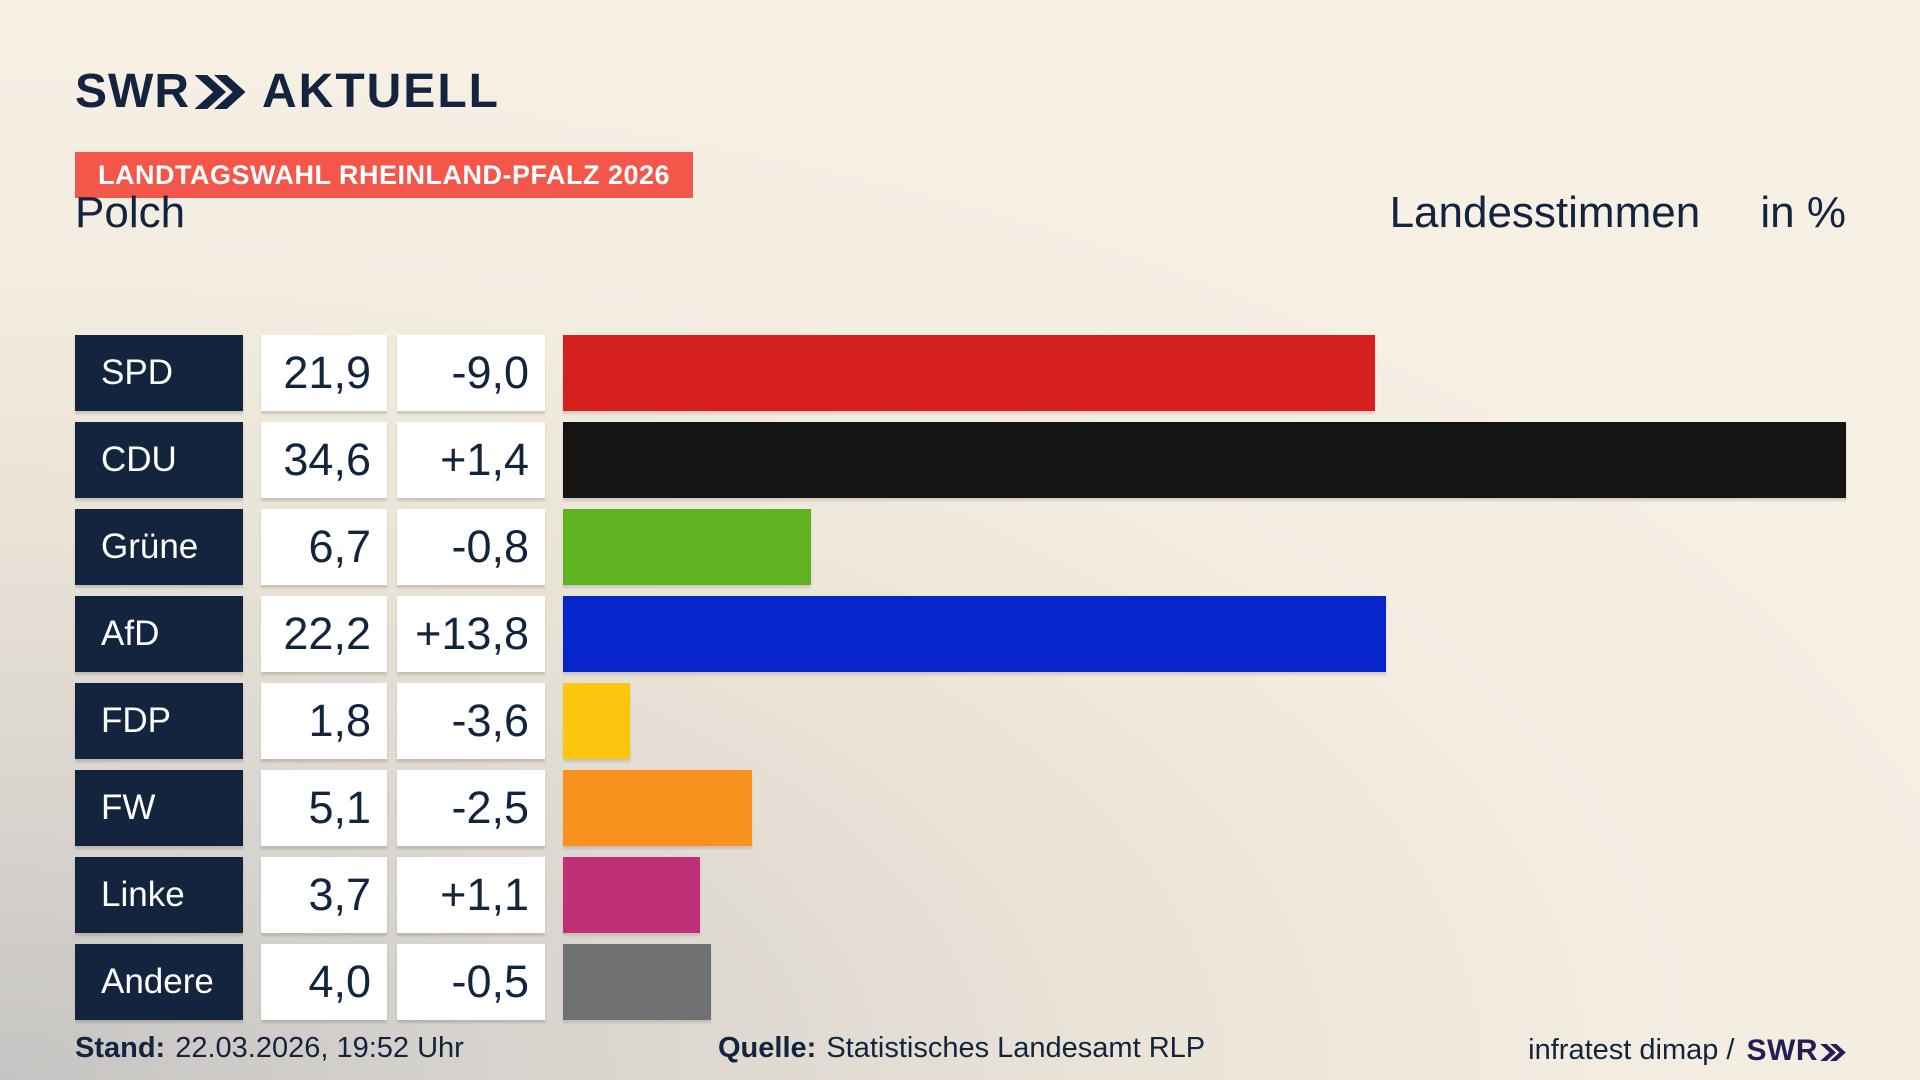 Image resolution: width=1920 pixels, height=1080 pixels. What do you see at coordinates (159, 895) in the screenshot?
I see `party-label: Linke` at bounding box center [159, 895].